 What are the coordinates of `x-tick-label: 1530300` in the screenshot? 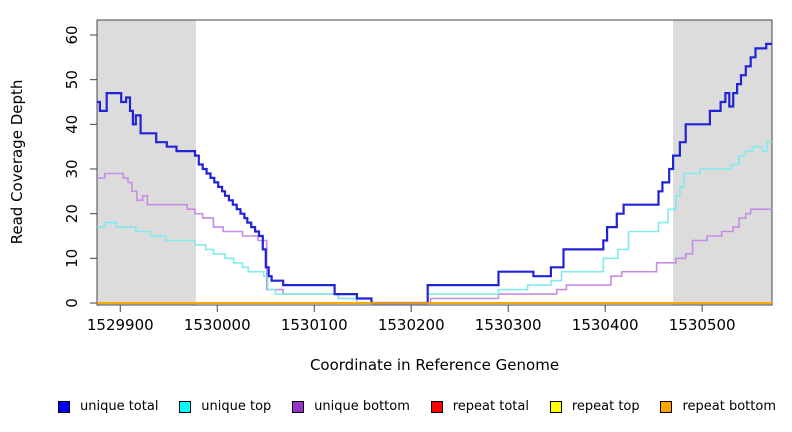 It's located at (508, 325).